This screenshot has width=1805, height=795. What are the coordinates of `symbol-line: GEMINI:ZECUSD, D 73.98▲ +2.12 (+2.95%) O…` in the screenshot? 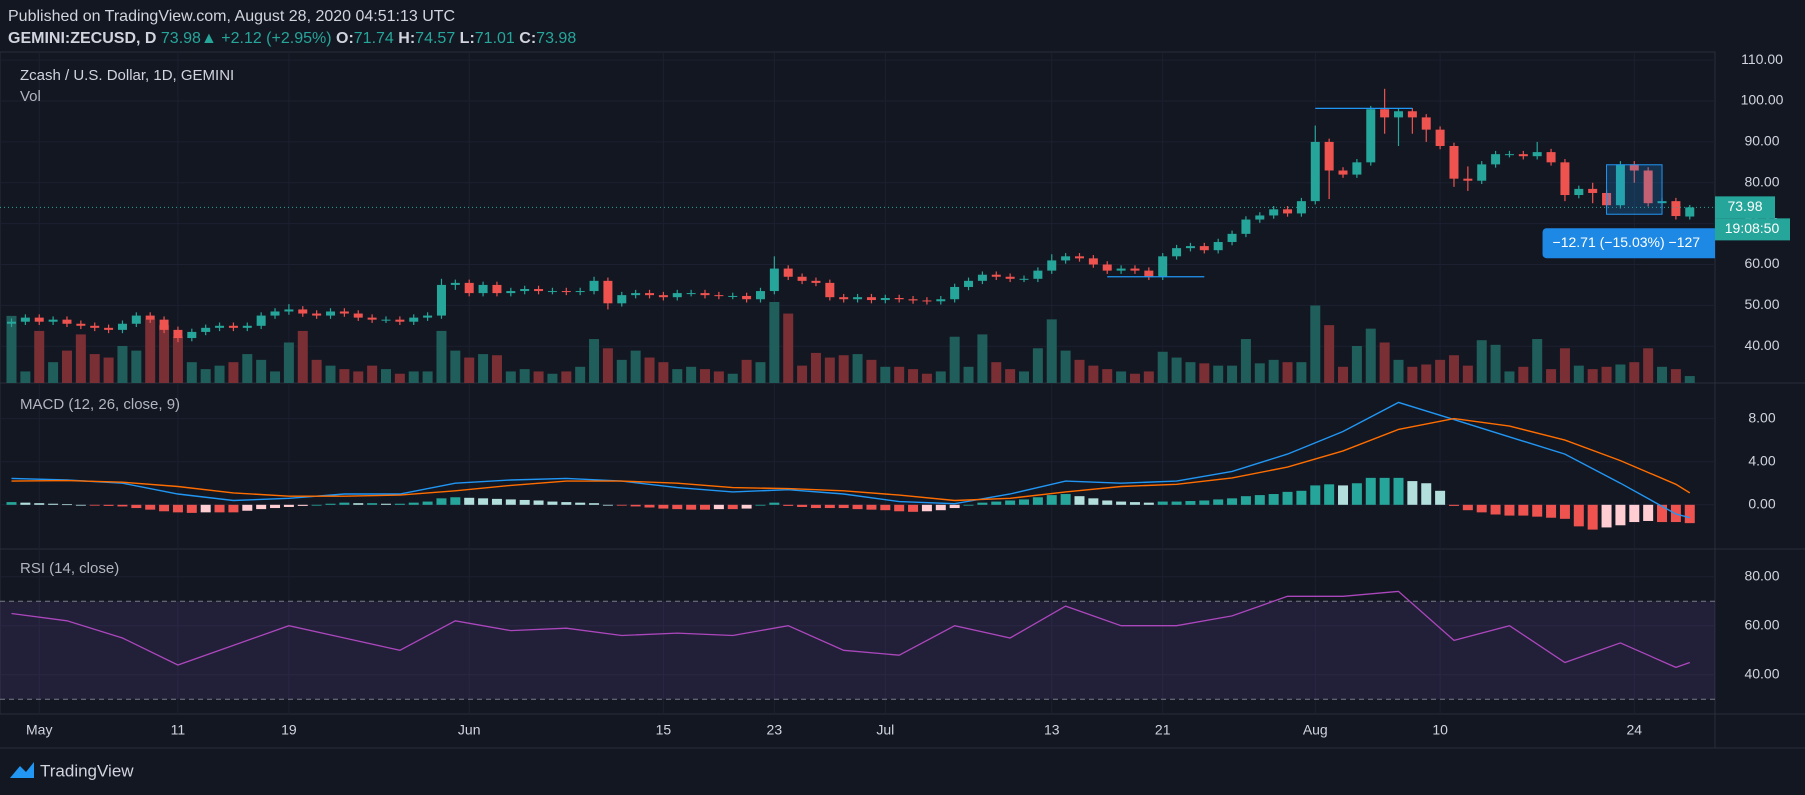 It's located at (292, 39).